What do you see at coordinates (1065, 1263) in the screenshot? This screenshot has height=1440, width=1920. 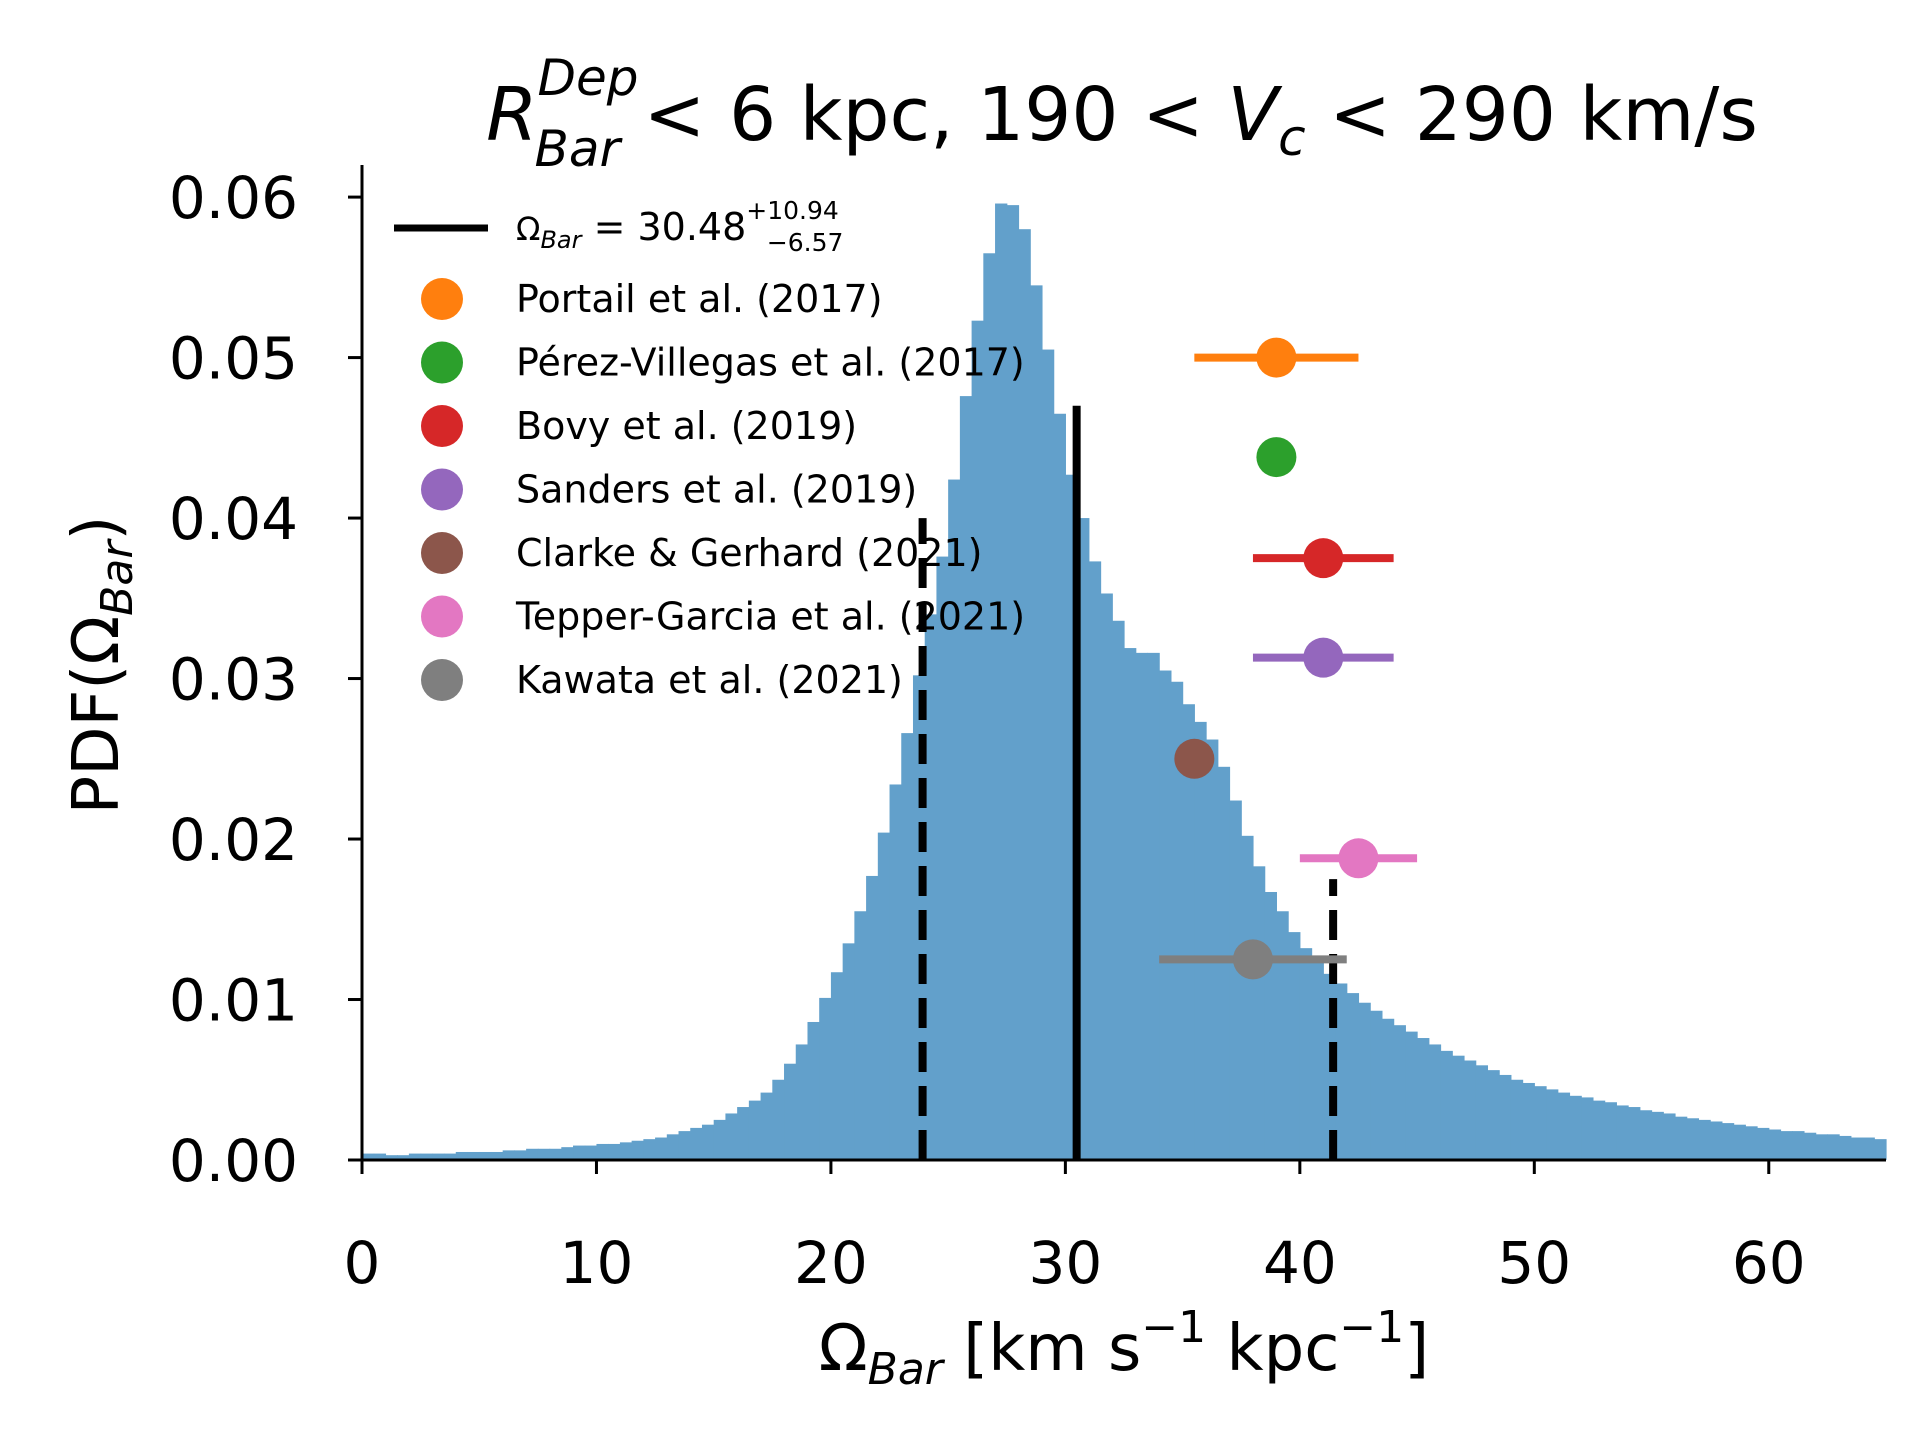 I see `x-tick-label: 30` at bounding box center [1065, 1263].